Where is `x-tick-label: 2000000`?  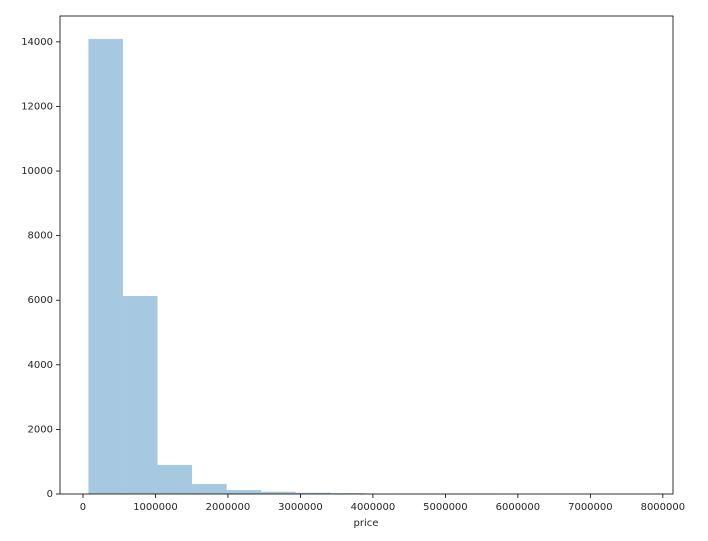 x-tick-label: 2000000 is located at coordinates (228, 507).